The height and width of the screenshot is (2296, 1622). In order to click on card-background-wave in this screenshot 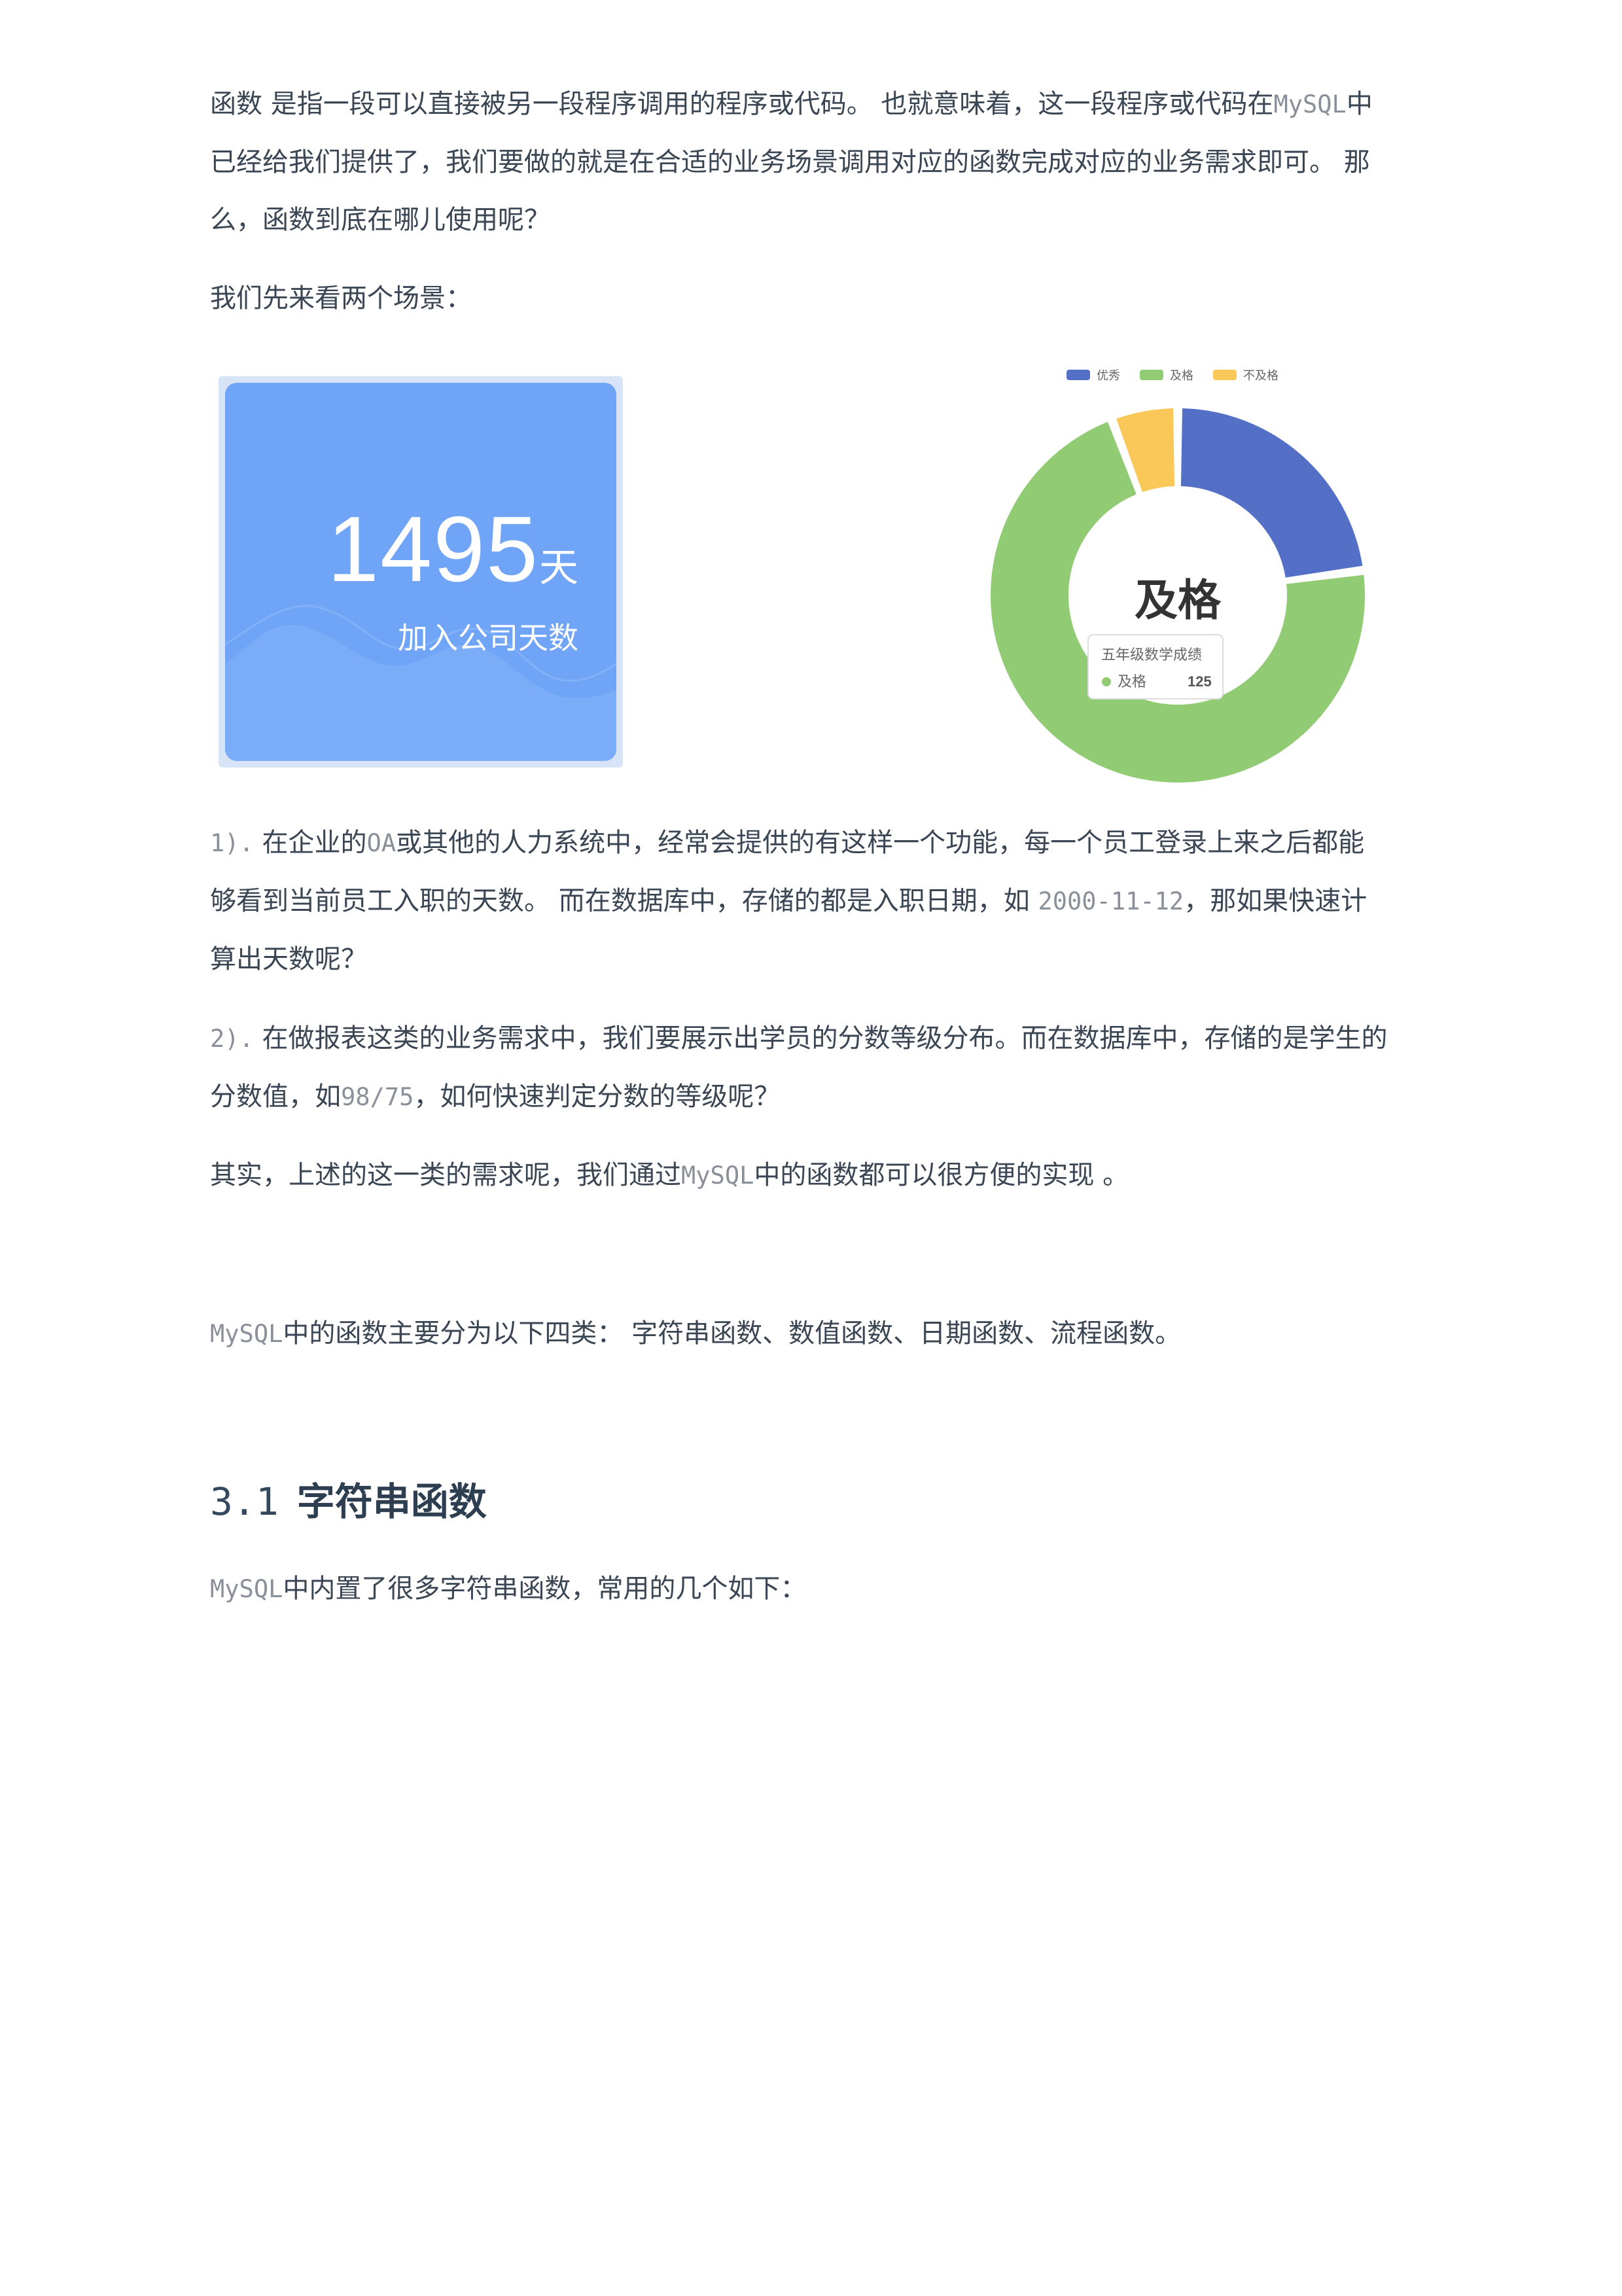, I will do `click(420, 683)`.